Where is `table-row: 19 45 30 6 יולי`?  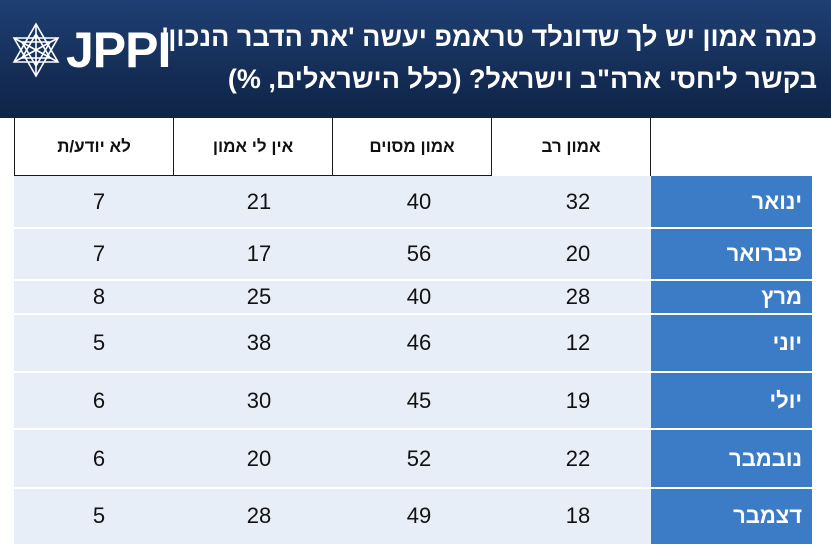 table-row: 19 45 30 6 יולי is located at coordinates (413, 400).